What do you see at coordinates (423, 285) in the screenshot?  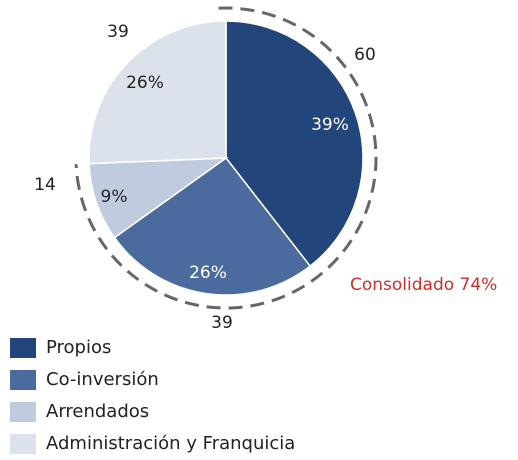 I see `annotation: Consolidado 74%` at bounding box center [423, 285].